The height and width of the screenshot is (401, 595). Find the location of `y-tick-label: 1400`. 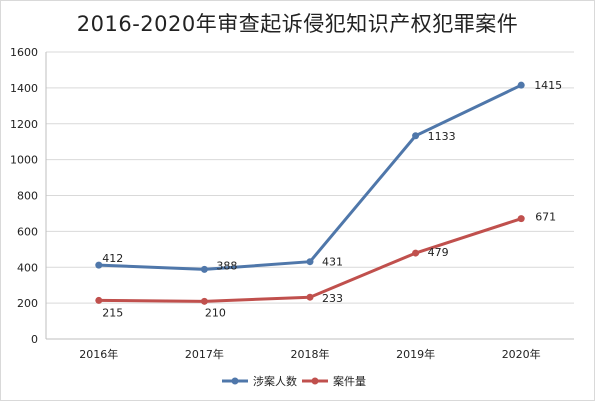

y-tick-label: 1400 is located at coordinates (24, 88).